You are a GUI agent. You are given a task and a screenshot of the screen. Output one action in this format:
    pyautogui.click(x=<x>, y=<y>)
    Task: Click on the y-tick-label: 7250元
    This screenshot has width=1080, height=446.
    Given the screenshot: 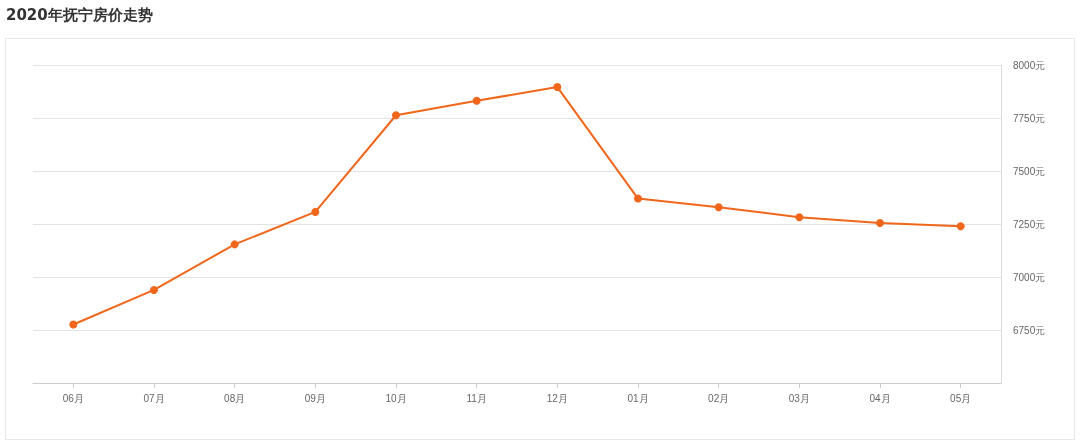 What is the action you would take?
    pyautogui.click(x=1029, y=224)
    